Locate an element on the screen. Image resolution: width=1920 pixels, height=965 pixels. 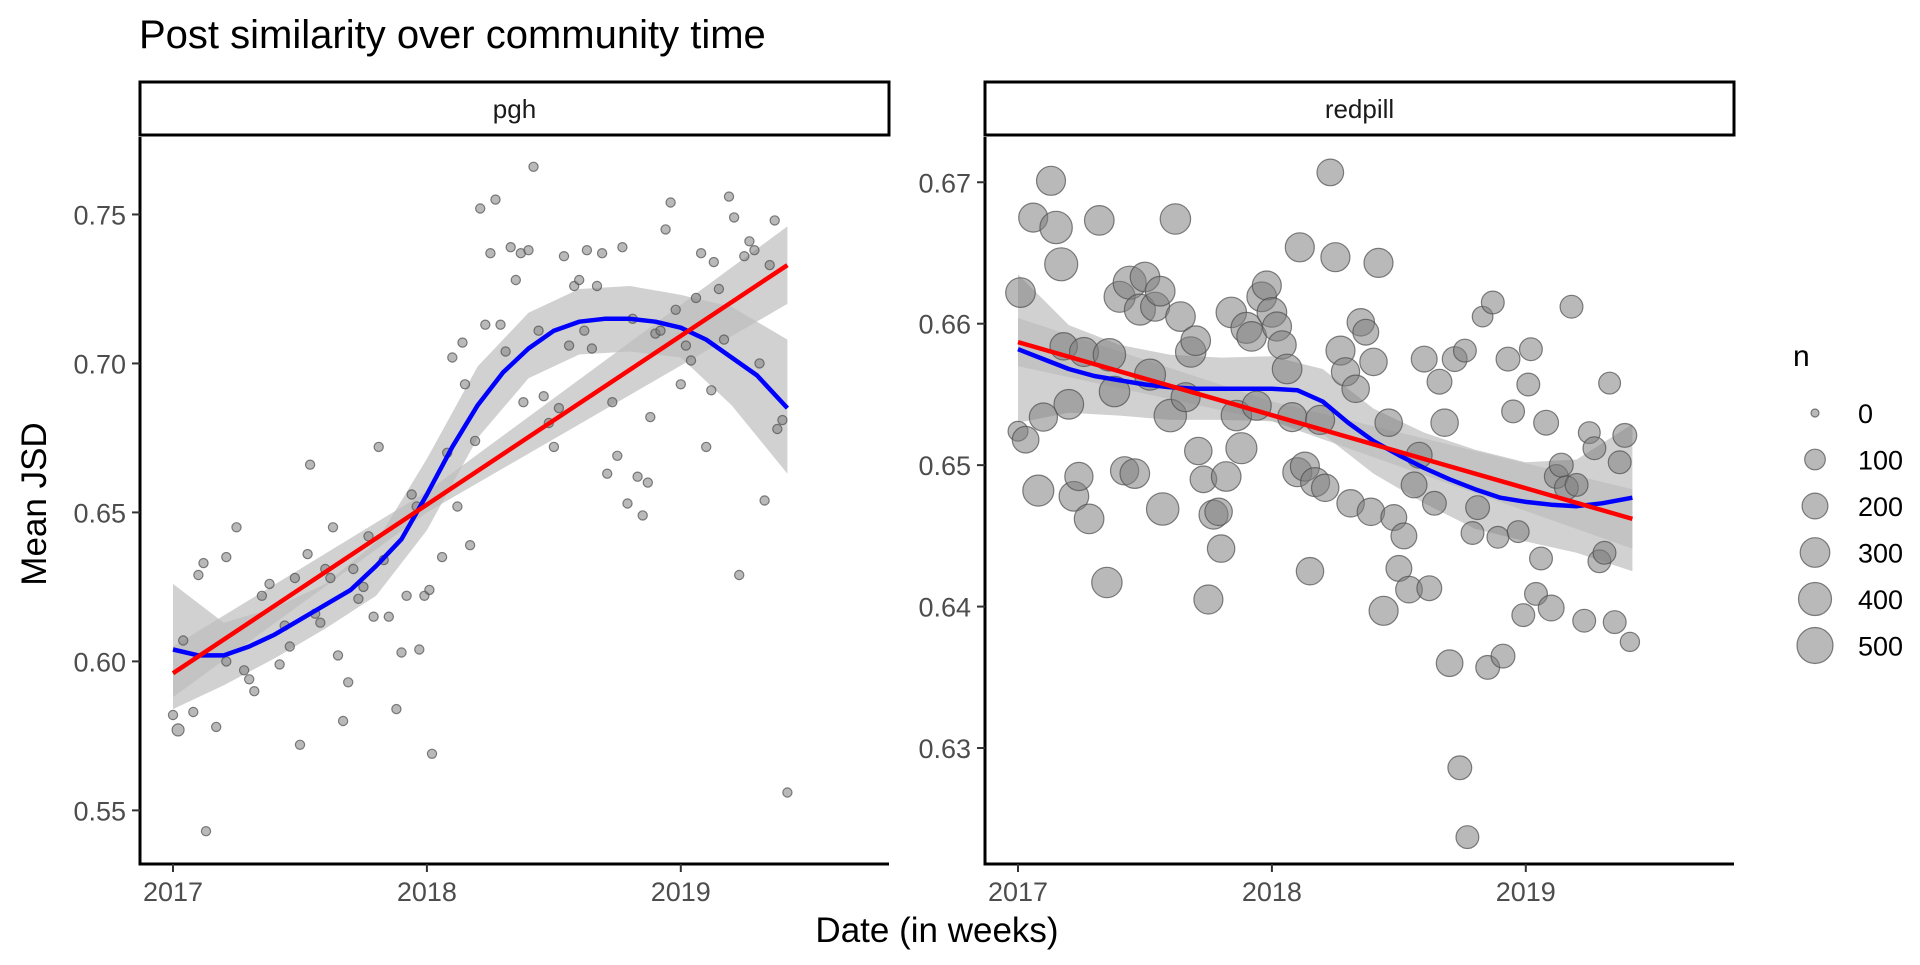
legend-title: n is located at coordinates (1801, 356).